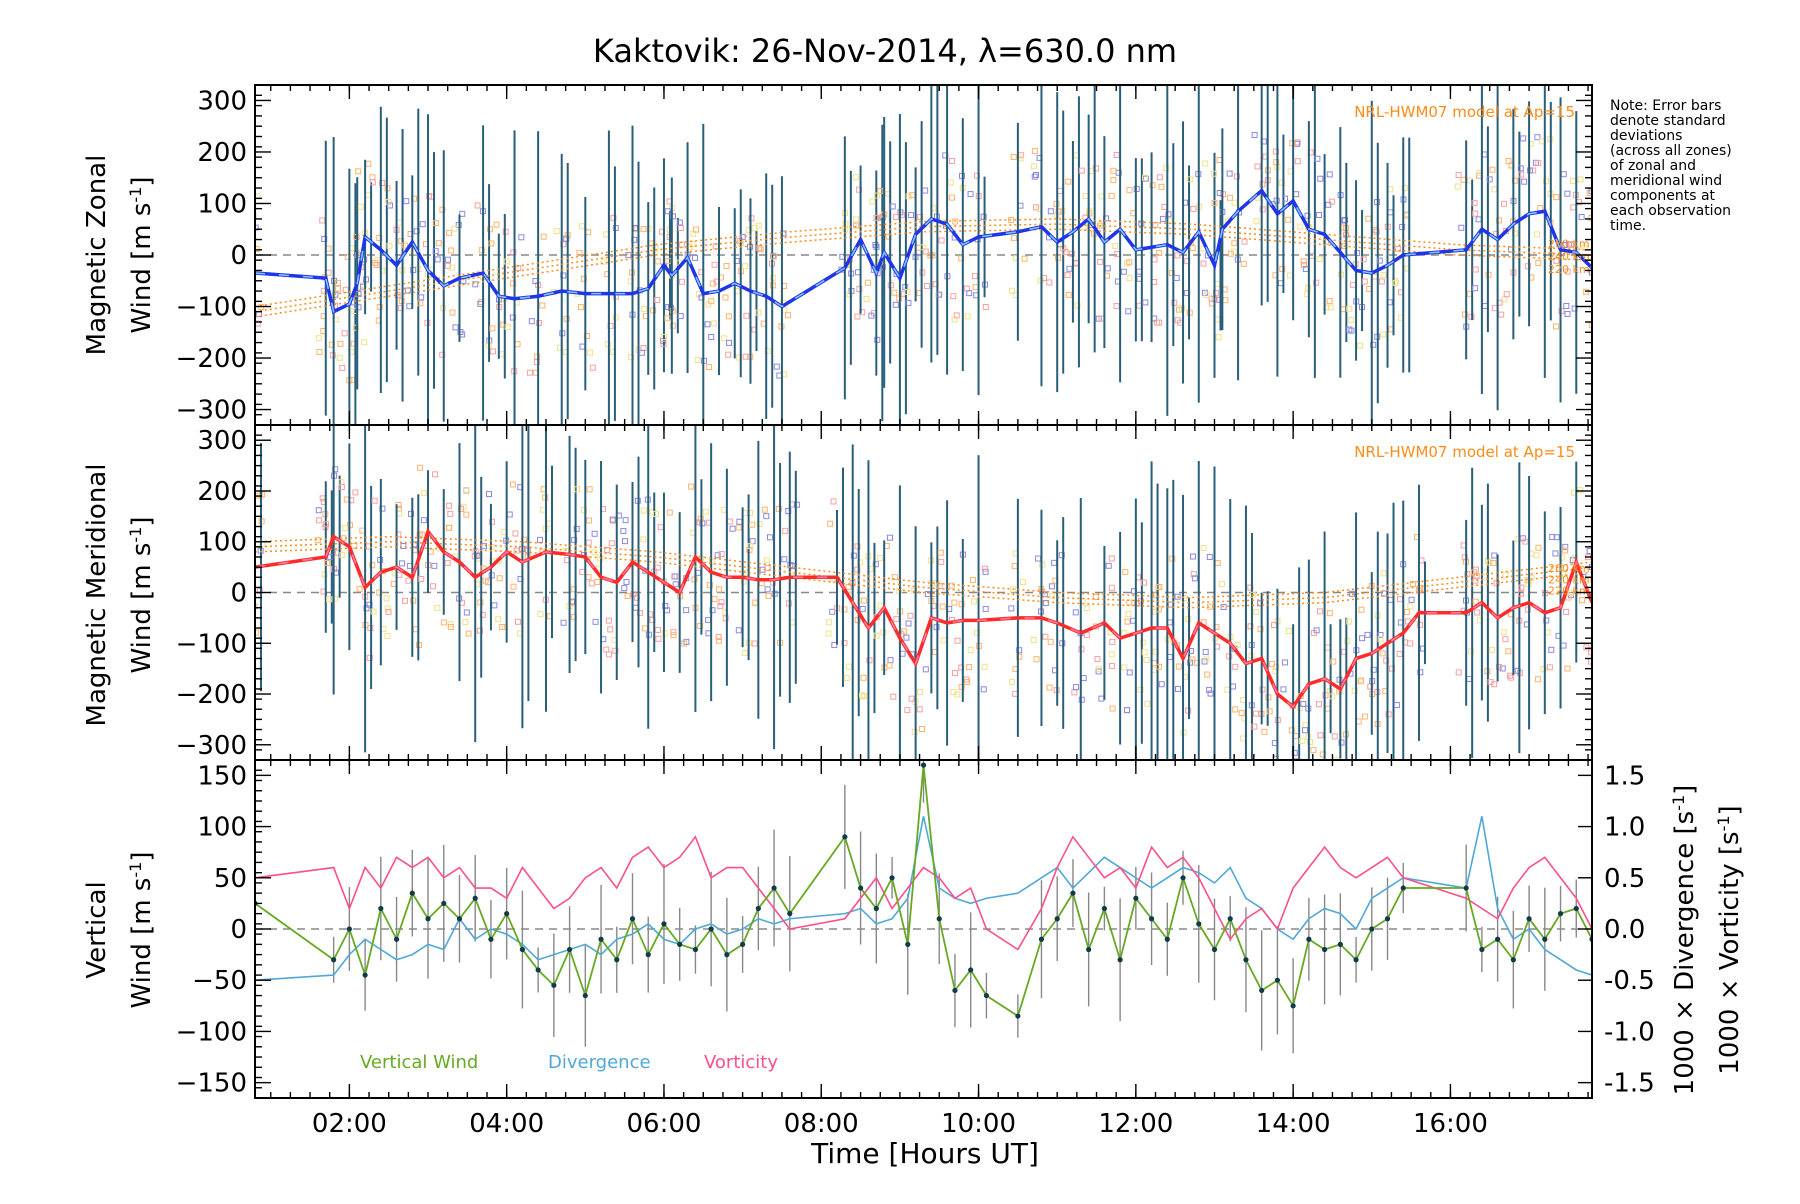  I want to click on right-y-tick-label: -1.0, so click(1629, 1032).